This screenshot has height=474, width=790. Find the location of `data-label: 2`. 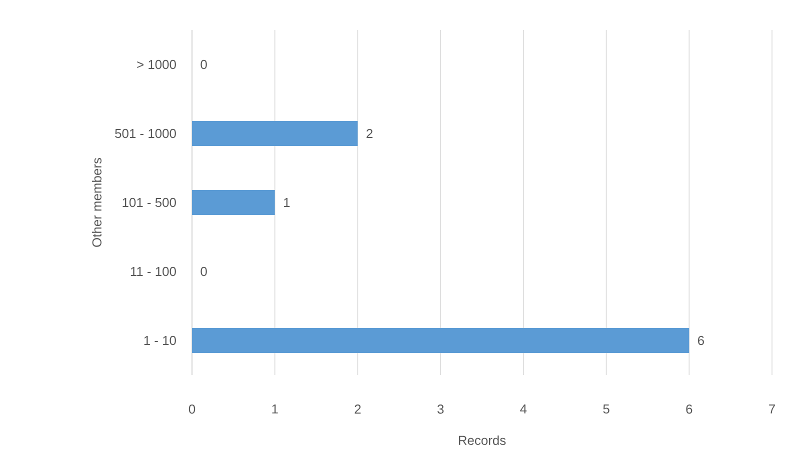

data-label: 2 is located at coordinates (369, 133).